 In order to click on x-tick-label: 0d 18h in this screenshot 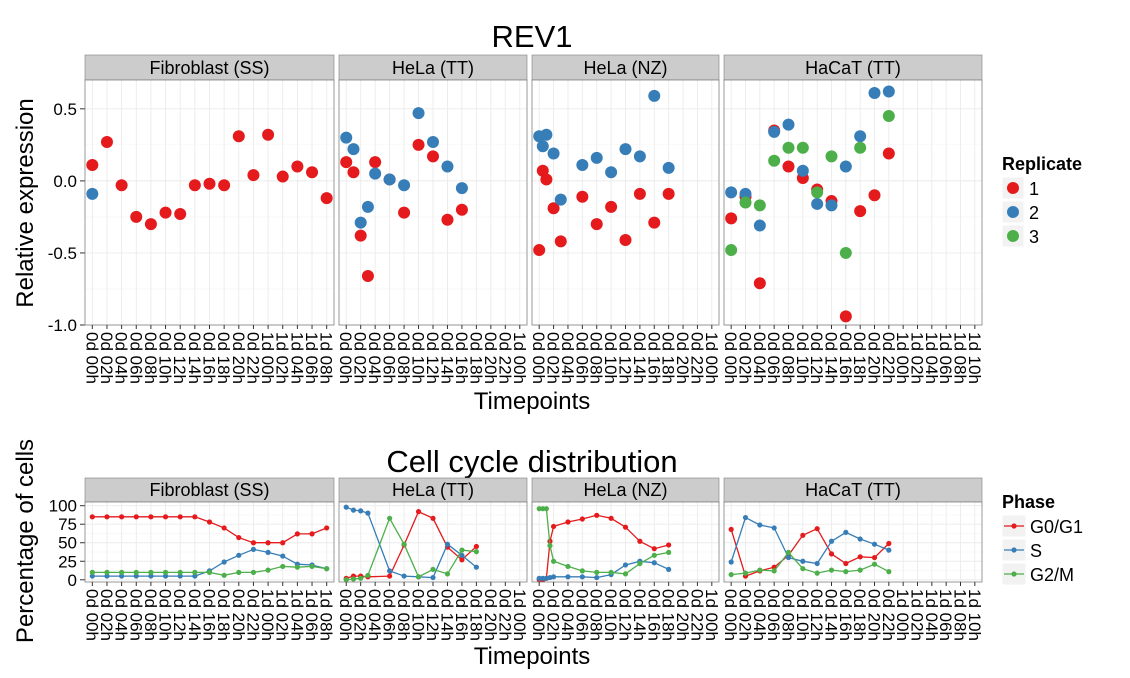, I will do `click(223, 358)`.